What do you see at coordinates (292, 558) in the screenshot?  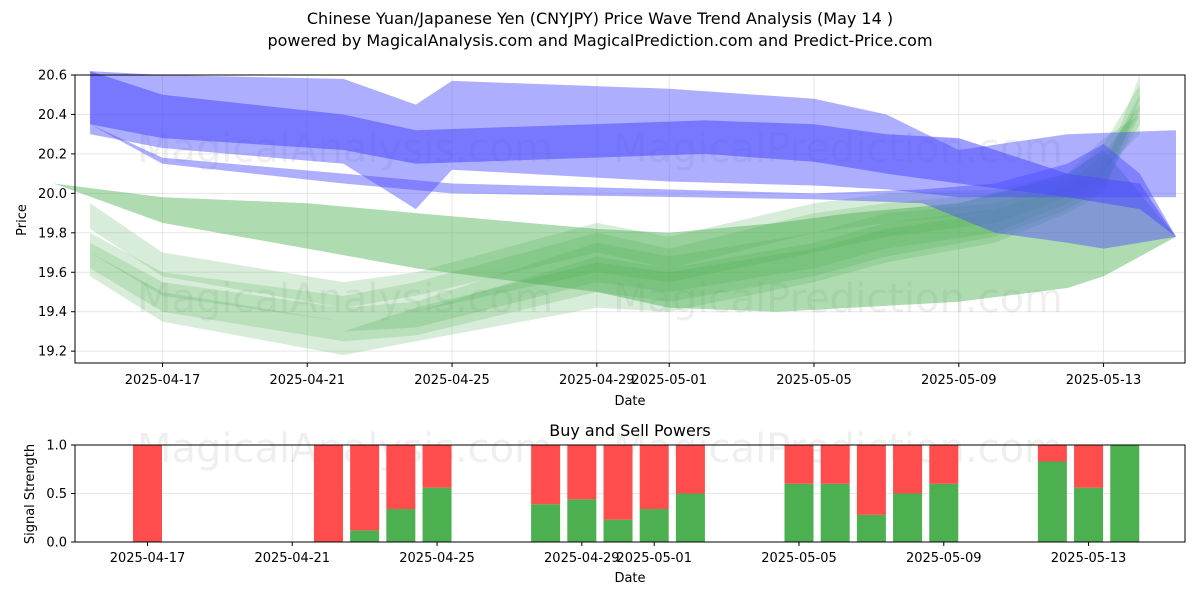 I see `signal-x-tick-label: 2025-04-21` at bounding box center [292, 558].